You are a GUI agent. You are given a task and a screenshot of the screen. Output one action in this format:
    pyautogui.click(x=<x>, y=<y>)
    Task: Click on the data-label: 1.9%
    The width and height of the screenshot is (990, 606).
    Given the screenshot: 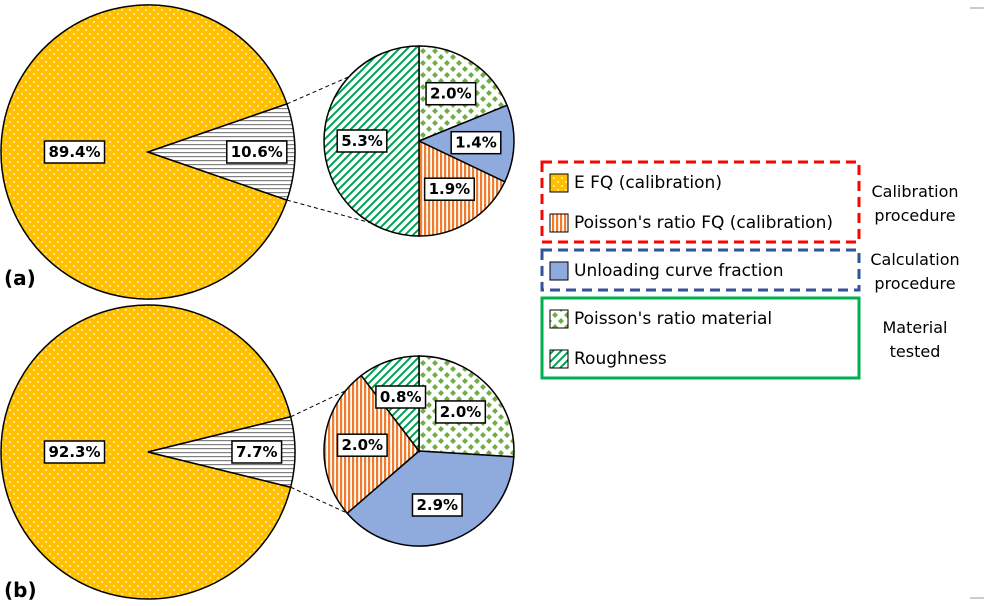 What is the action you would take?
    pyautogui.click(x=450, y=189)
    